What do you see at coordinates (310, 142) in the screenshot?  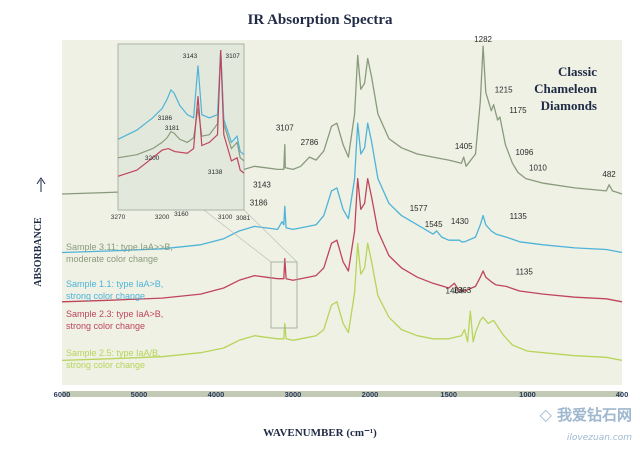 I see `peak-label: 2786` at bounding box center [310, 142].